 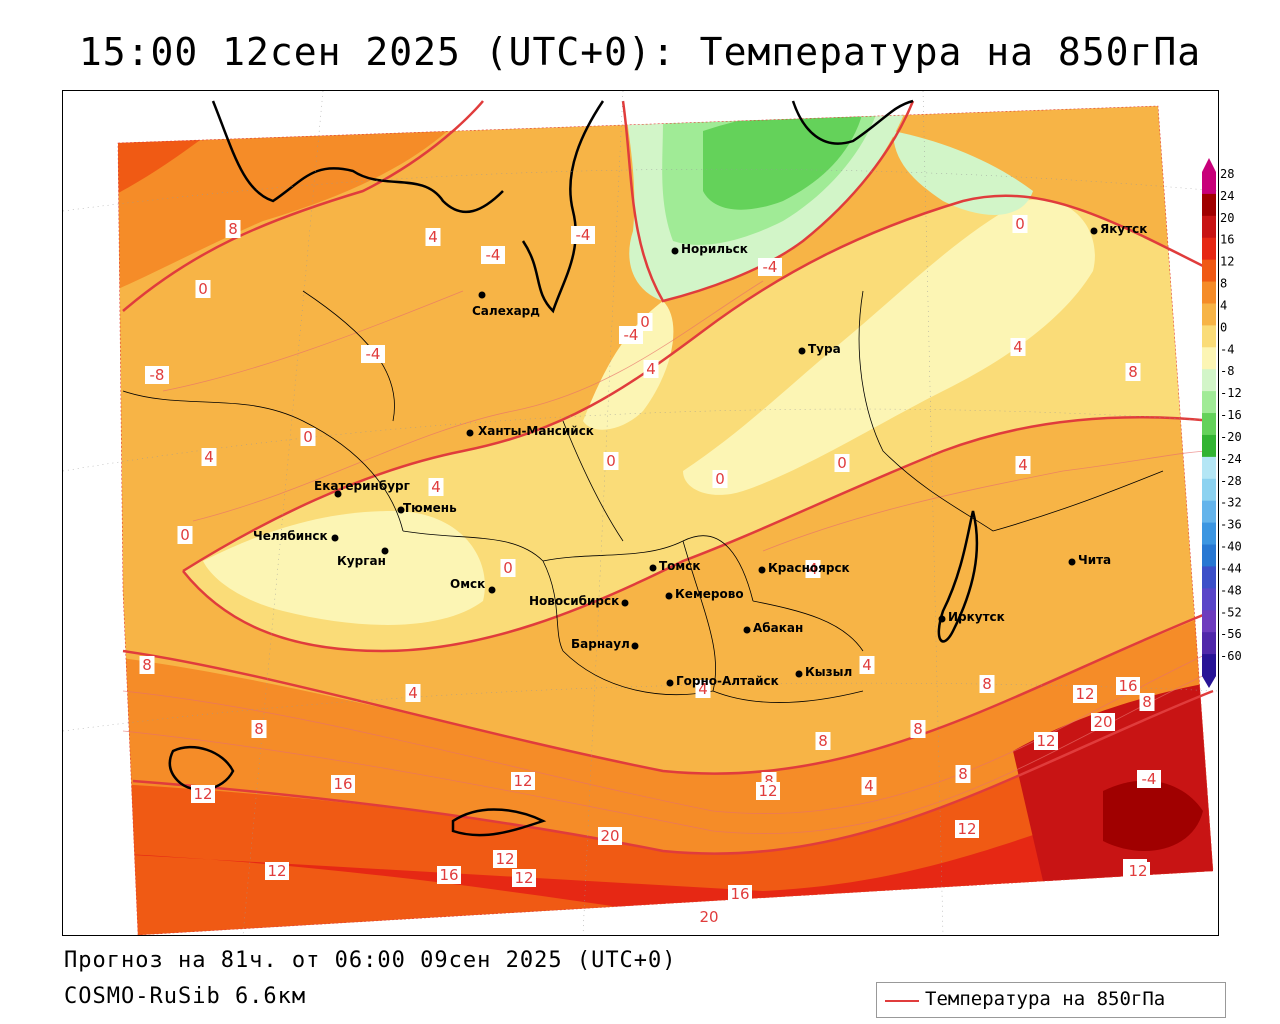 What do you see at coordinates (1094, 560) in the screenshot?
I see `city-name: Чита` at bounding box center [1094, 560].